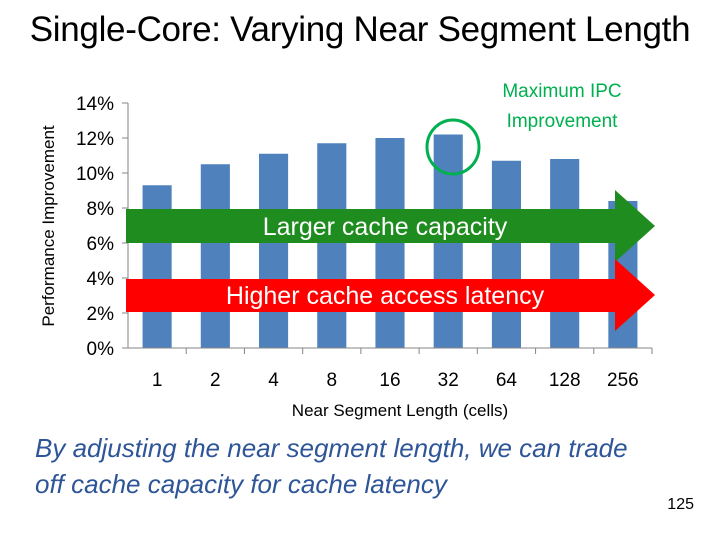 This screenshot has width=720, height=540. What do you see at coordinates (385, 296) in the screenshot?
I see `red-arrow-label: Higher cache access latency` at bounding box center [385, 296].